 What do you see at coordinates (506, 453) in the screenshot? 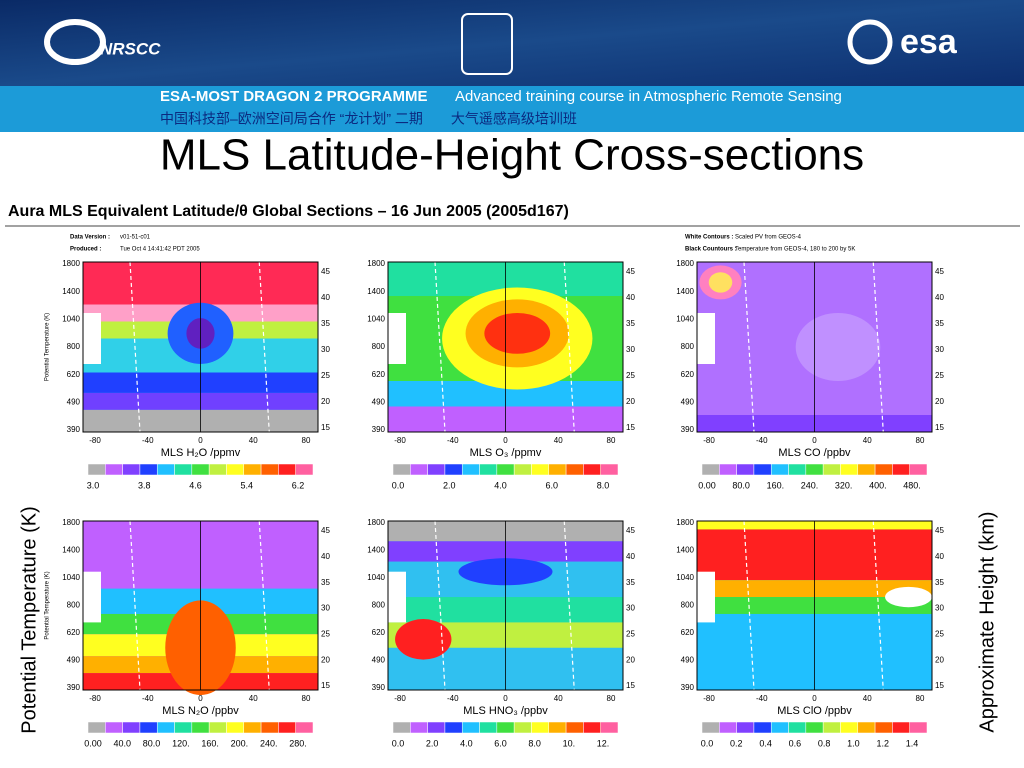
I see `panel-label: MLS O₃ /ppmv` at bounding box center [506, 453].